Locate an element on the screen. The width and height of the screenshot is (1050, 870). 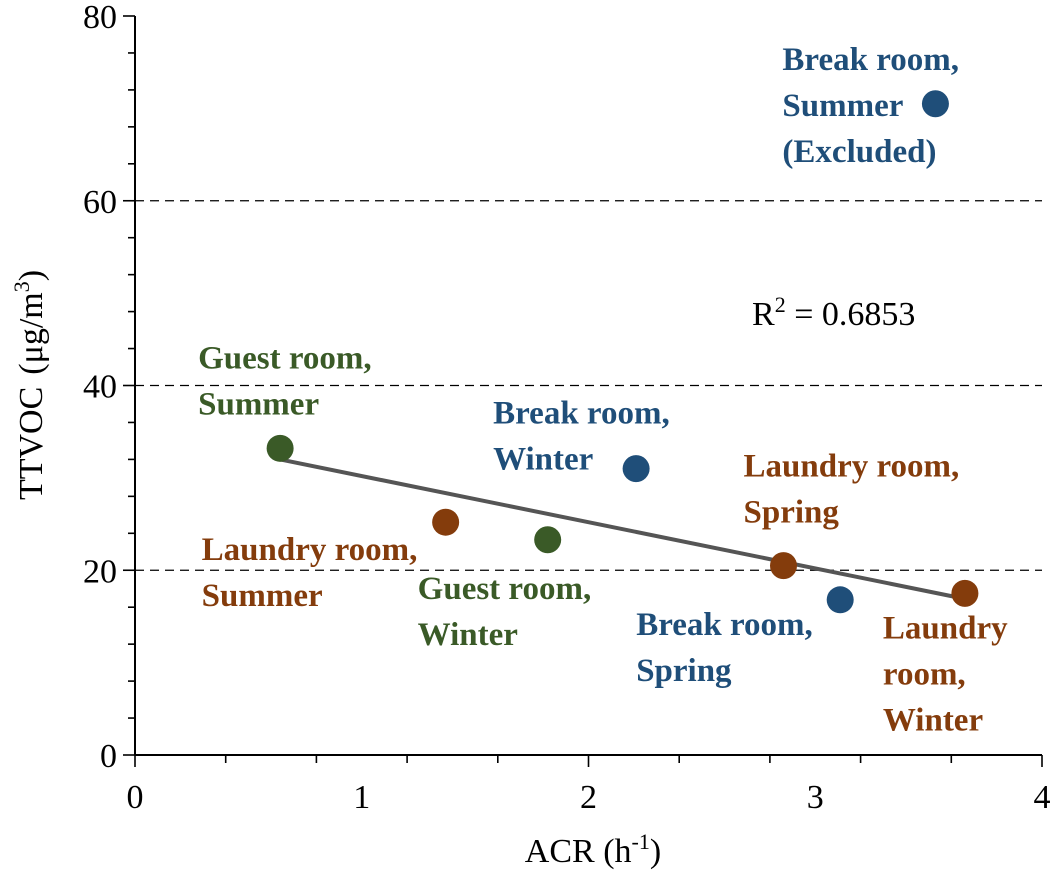
y-tick-label: 60 is located at coordinates (100, 202).